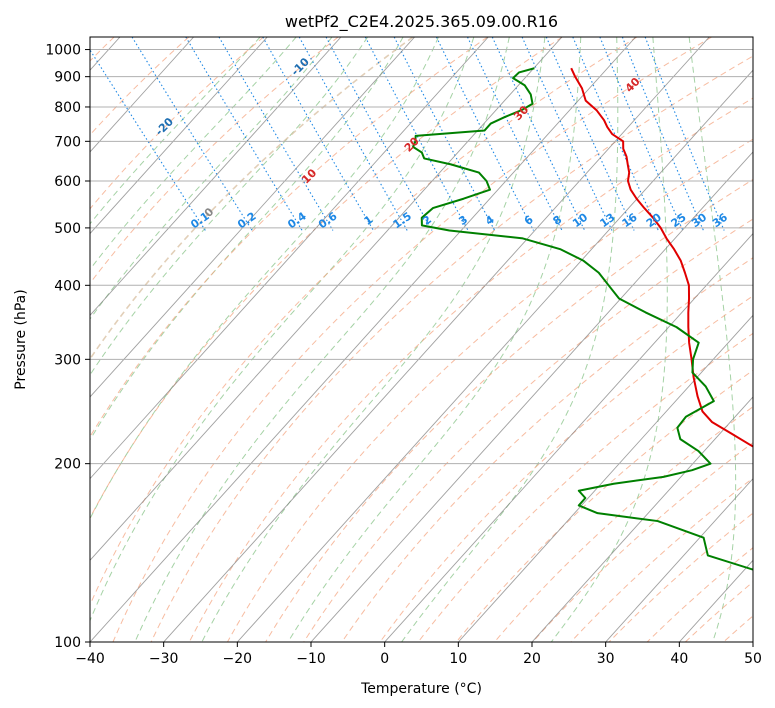 The width and height of the screenshot is (775, 708). I want to click on x-tick-label: 50, so click(753, 659).